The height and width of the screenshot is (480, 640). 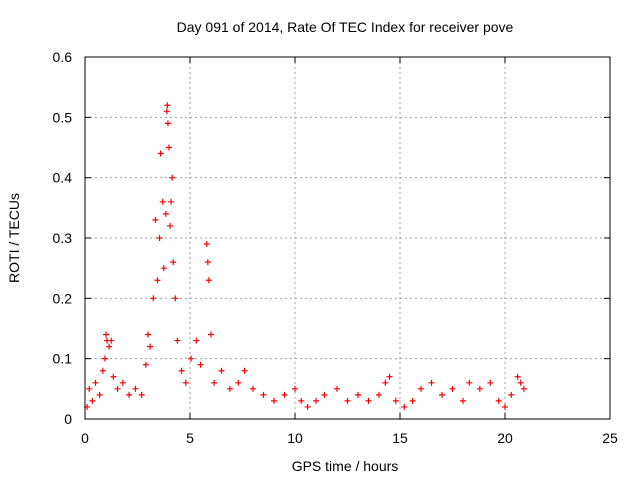 I want to click on x-tick-label: 5, so click(x=190, y=438).